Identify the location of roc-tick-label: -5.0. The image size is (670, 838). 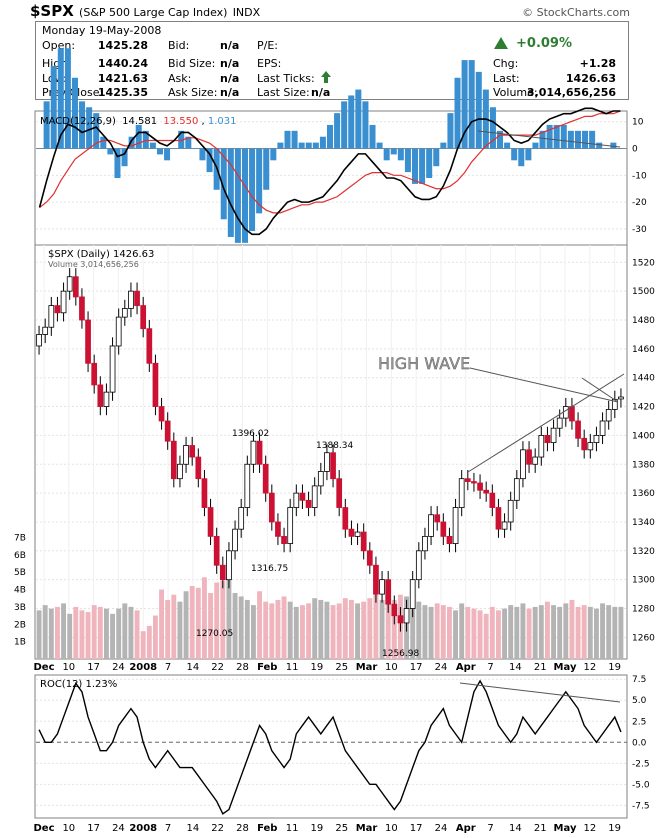
(641, 785).